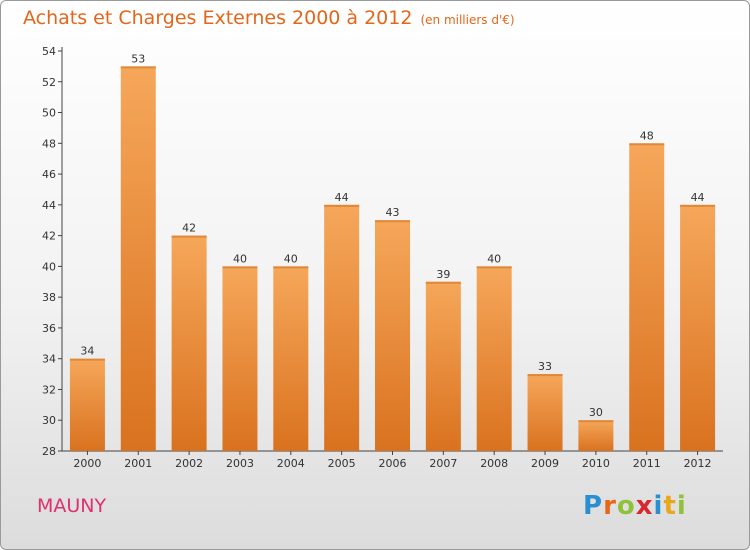  I want to click on x-tick-label: 2012, so click(698, 463).